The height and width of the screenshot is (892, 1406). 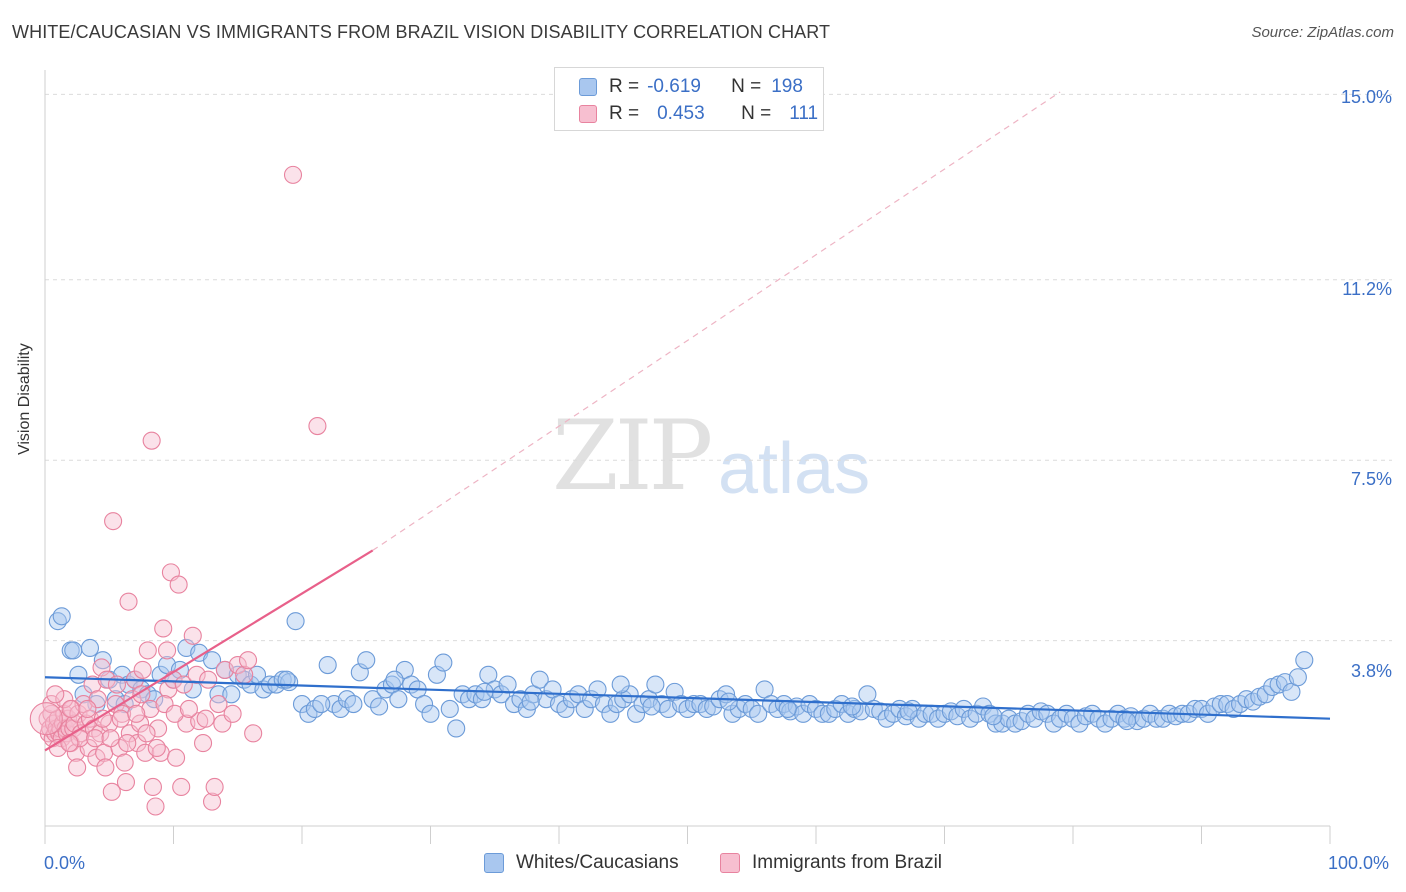 I want to click on y-tick-label: 3.8%, so click(x=1371, y=671).